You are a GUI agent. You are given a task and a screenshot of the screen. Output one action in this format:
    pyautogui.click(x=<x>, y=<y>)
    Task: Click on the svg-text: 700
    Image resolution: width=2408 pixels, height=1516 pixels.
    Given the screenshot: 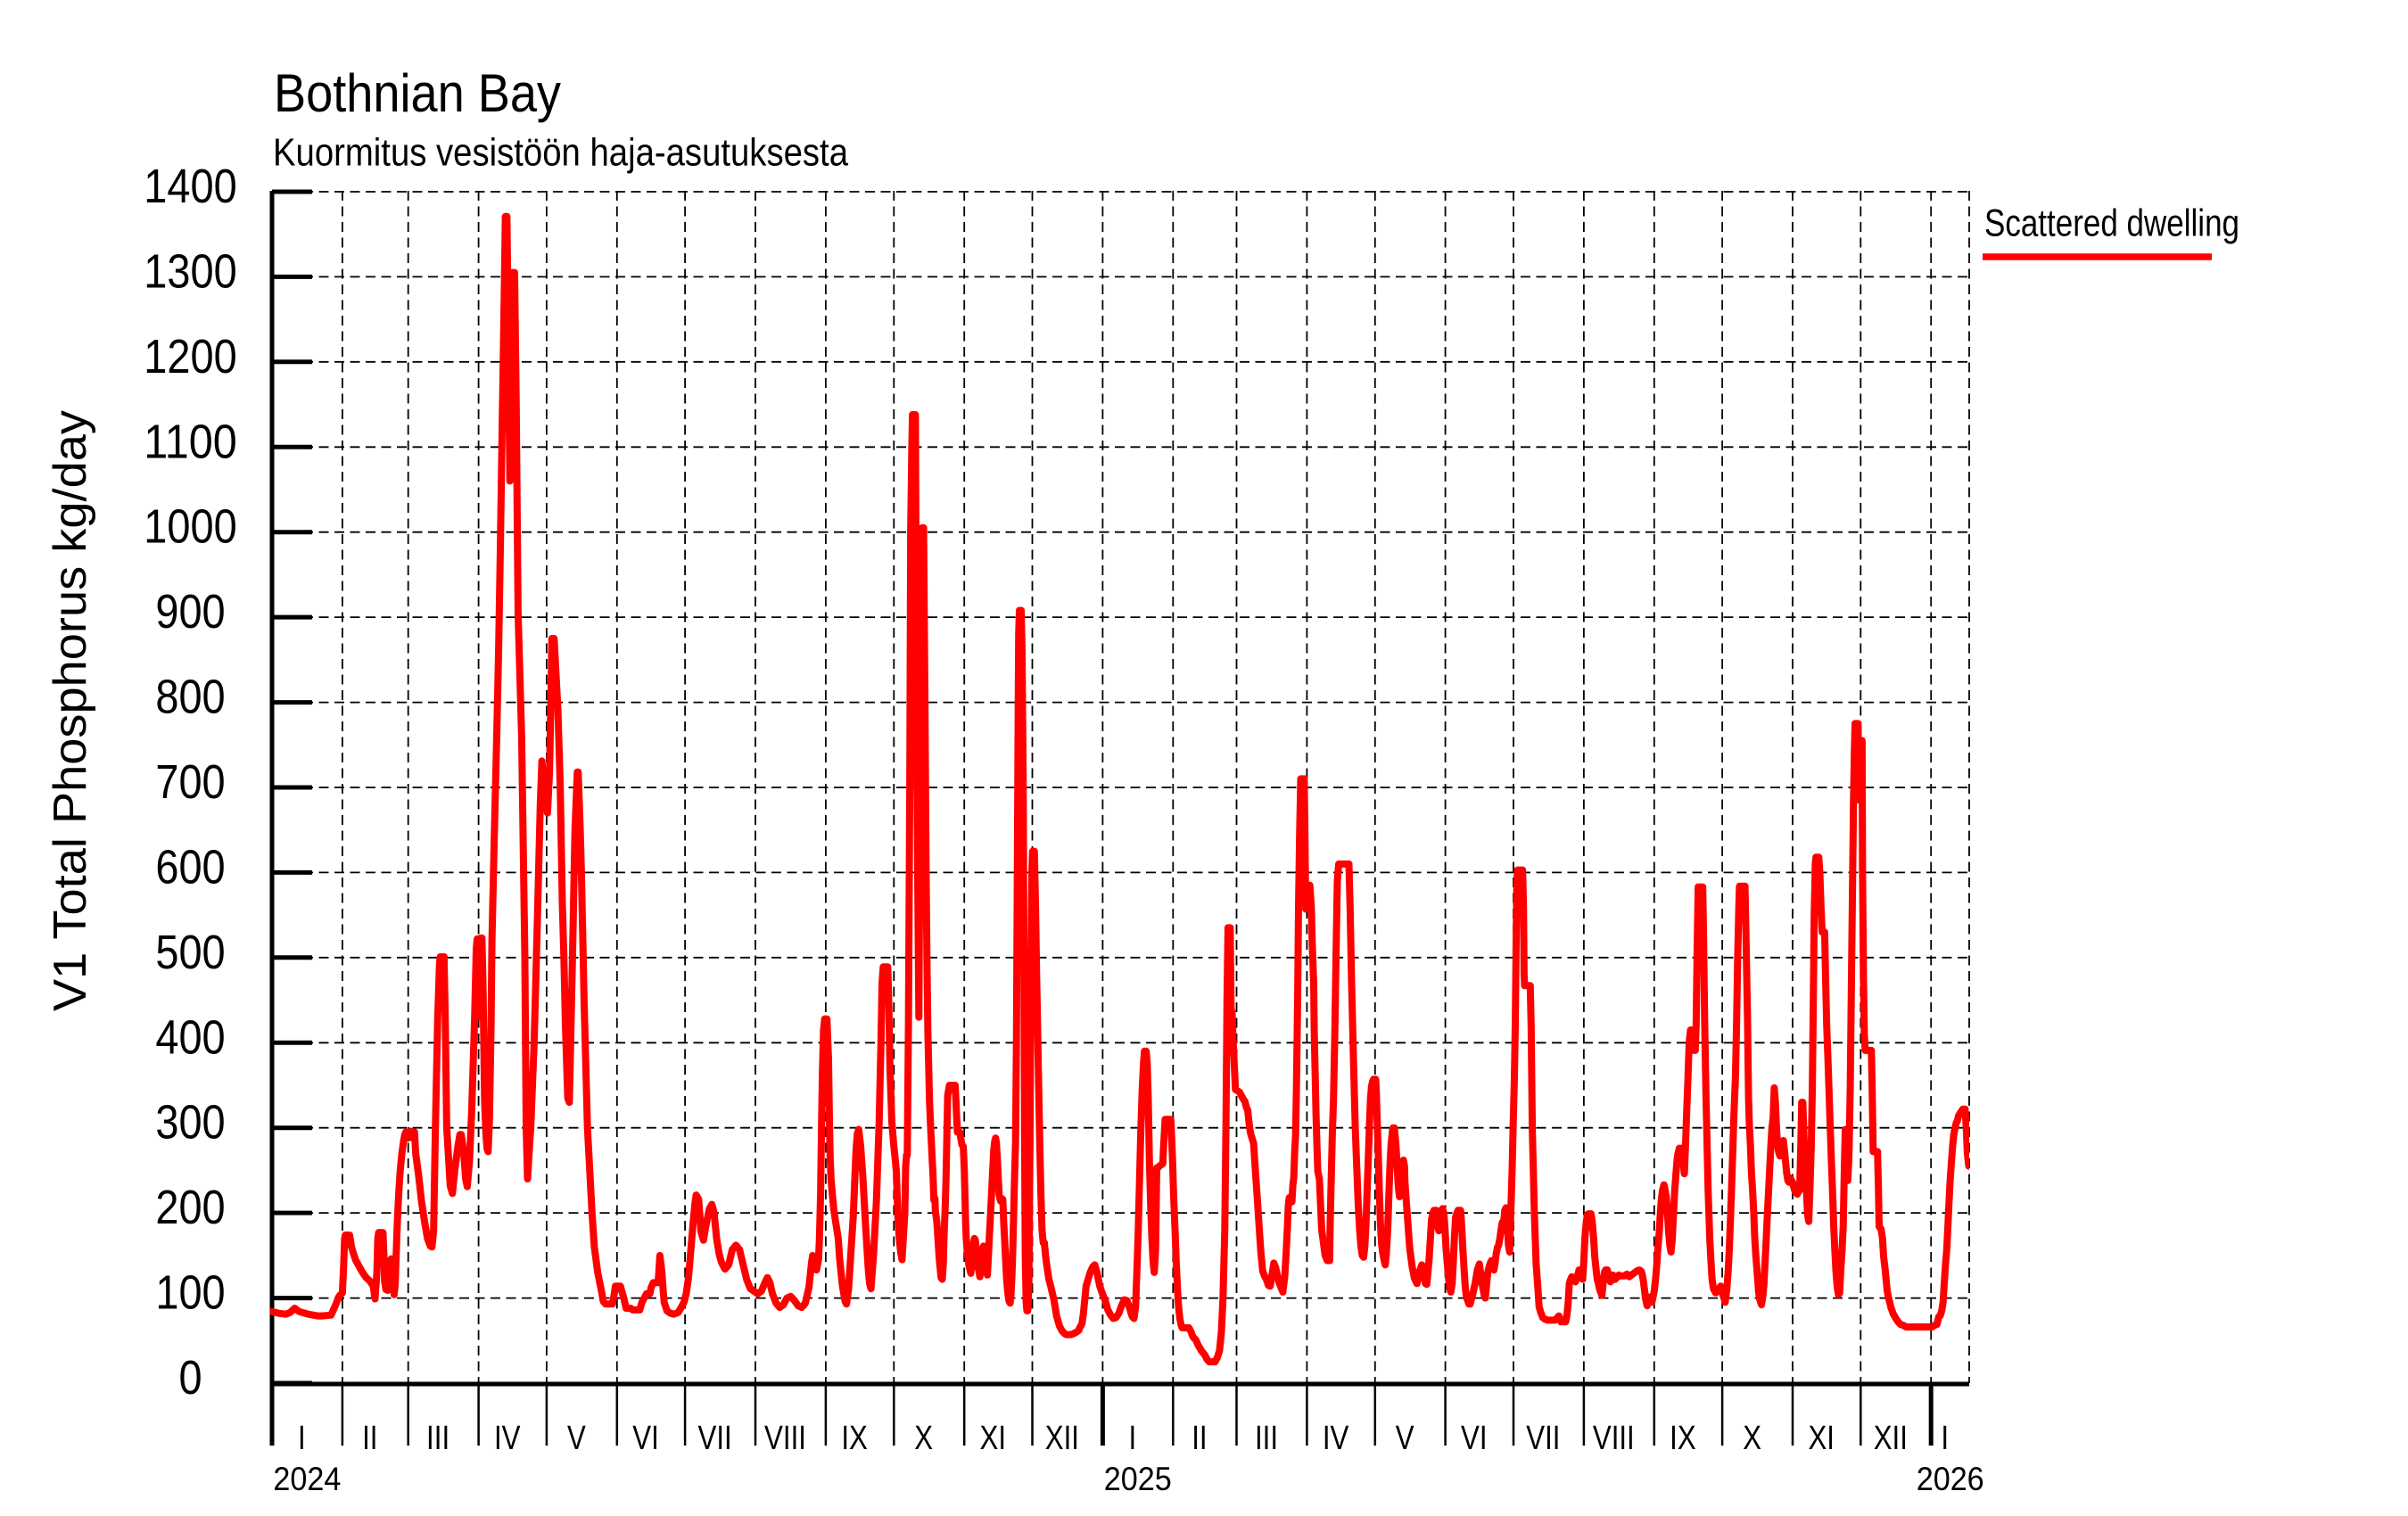 What is the action you would take?
    pyautogui.click(x=190, y=782)
    